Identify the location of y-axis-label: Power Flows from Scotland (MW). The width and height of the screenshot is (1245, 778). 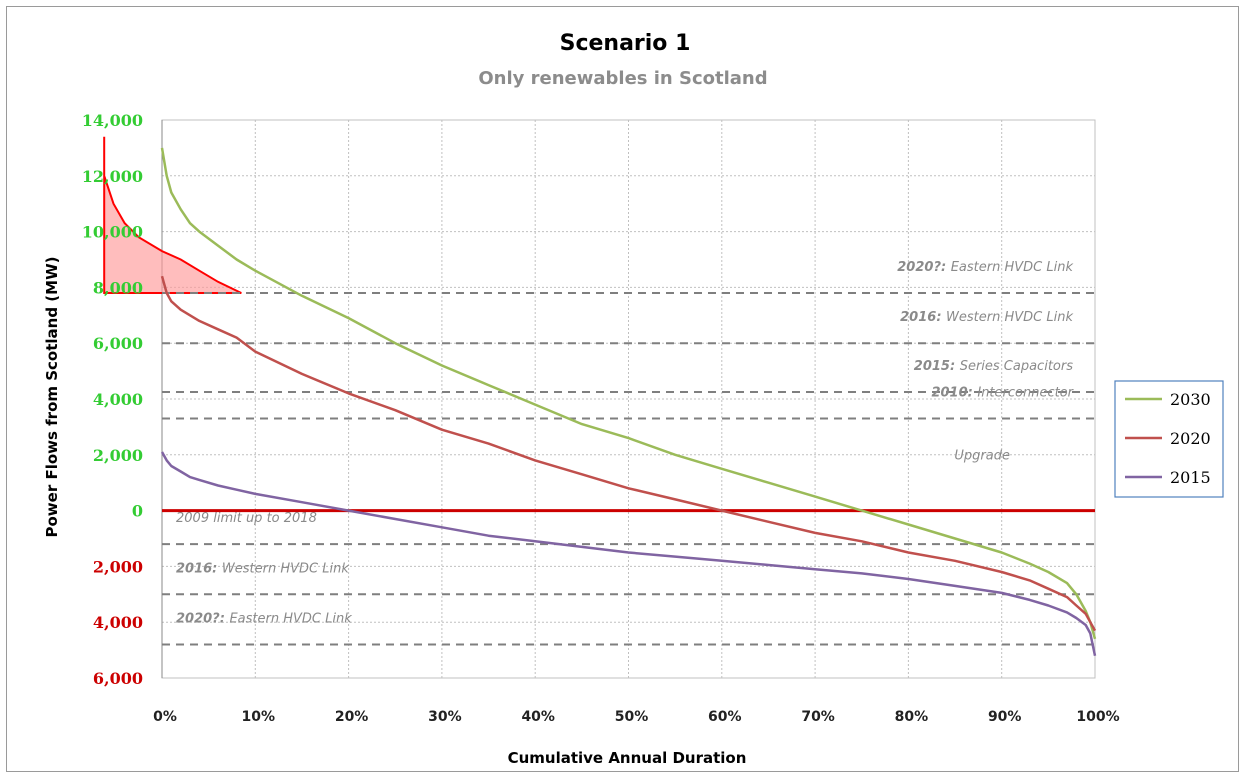
(52, 397).